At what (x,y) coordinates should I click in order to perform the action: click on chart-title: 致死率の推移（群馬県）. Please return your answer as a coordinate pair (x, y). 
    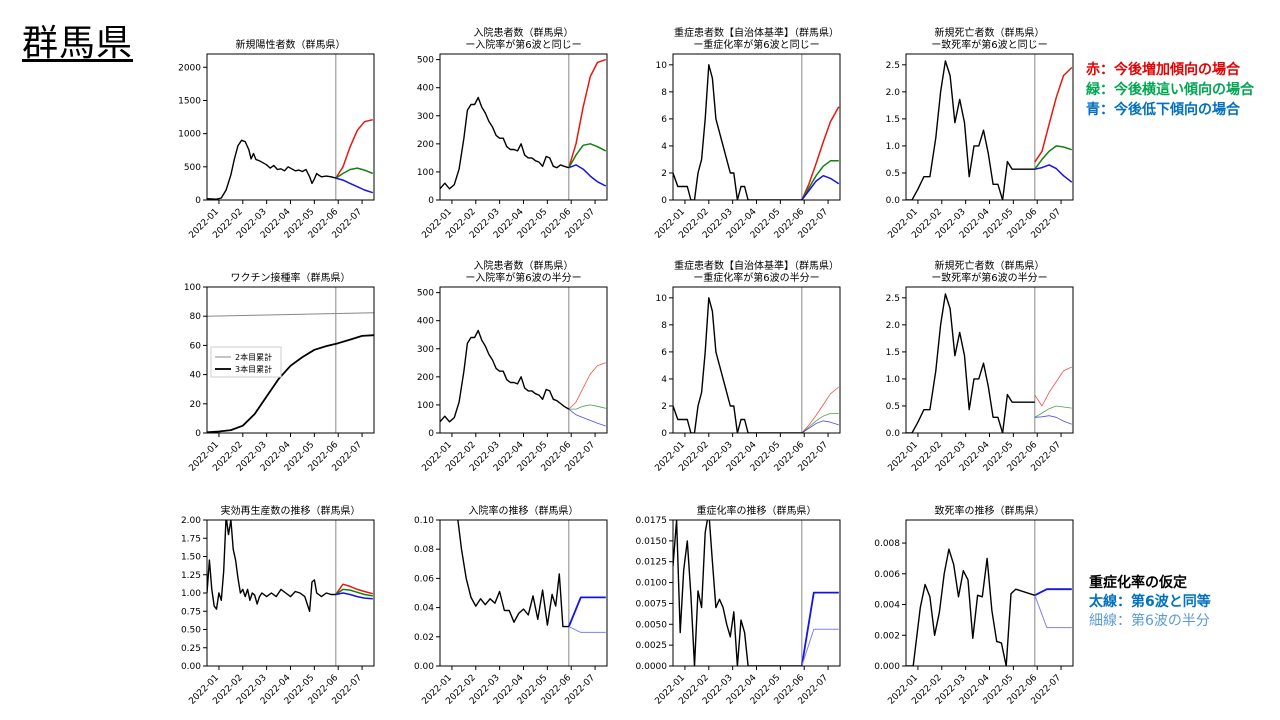
    Looking at the image, I should click on (990, 510).